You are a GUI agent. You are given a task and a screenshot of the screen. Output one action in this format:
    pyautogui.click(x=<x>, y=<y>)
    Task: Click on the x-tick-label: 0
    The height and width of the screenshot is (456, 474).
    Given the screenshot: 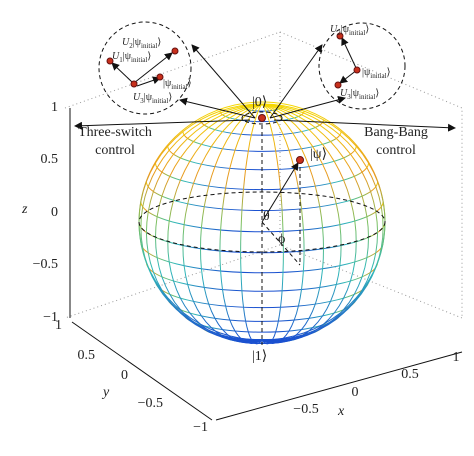 What is the action you would take?
    pyautogui.click(x=355, y=392)
    